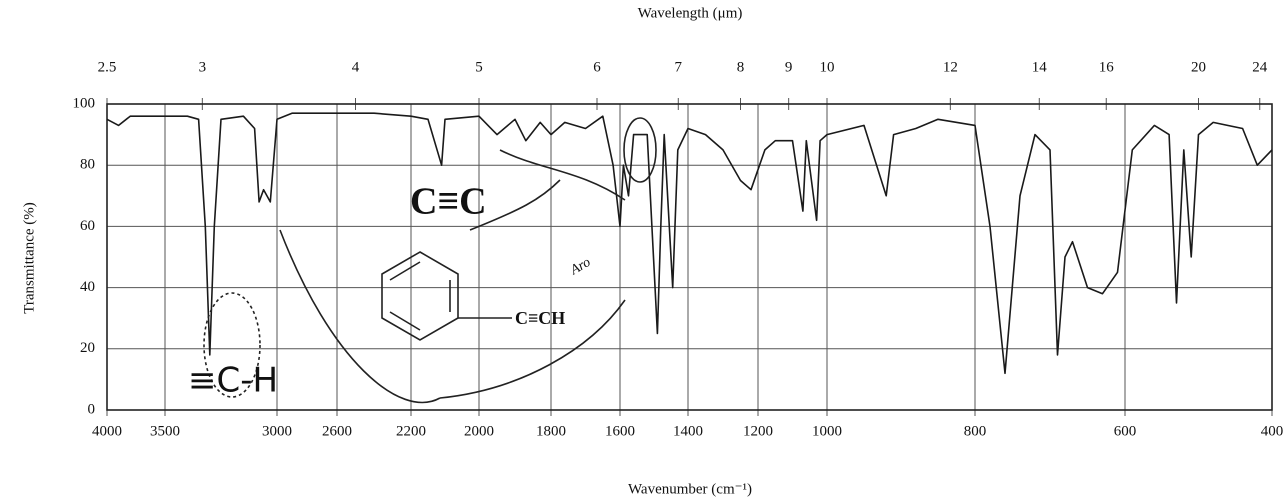  What do you see at coordinates (1260, 67) in the screenshot?
I see `x2-tick-label: 24` at bounding box center [1260, 67].